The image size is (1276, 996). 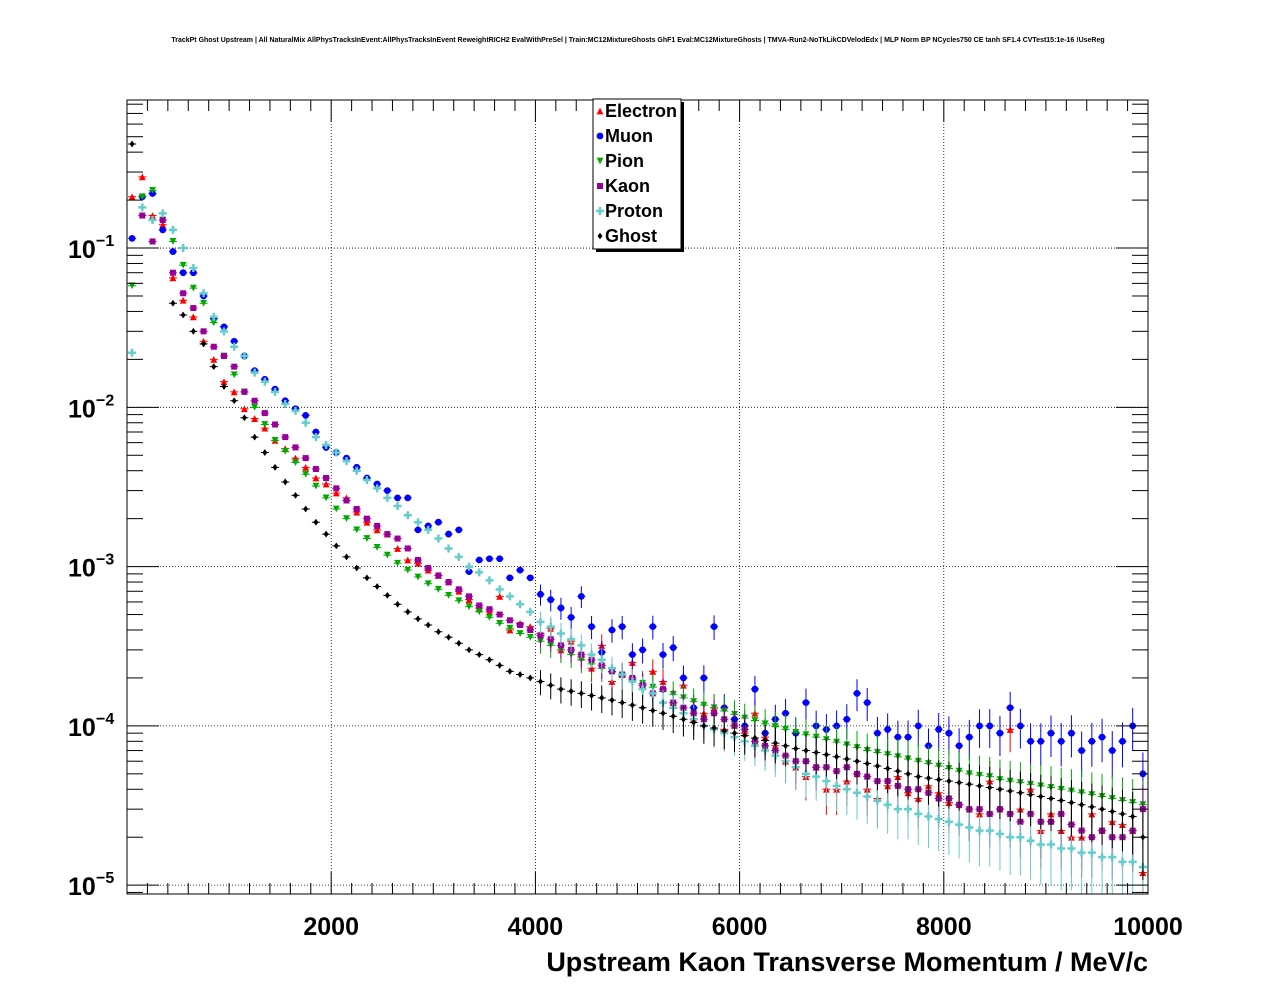 What do you see at coordinates (623, 186) in the screenshot?
I see `legend-entry-kaon: Kaon` at bounding box center [623, 186].